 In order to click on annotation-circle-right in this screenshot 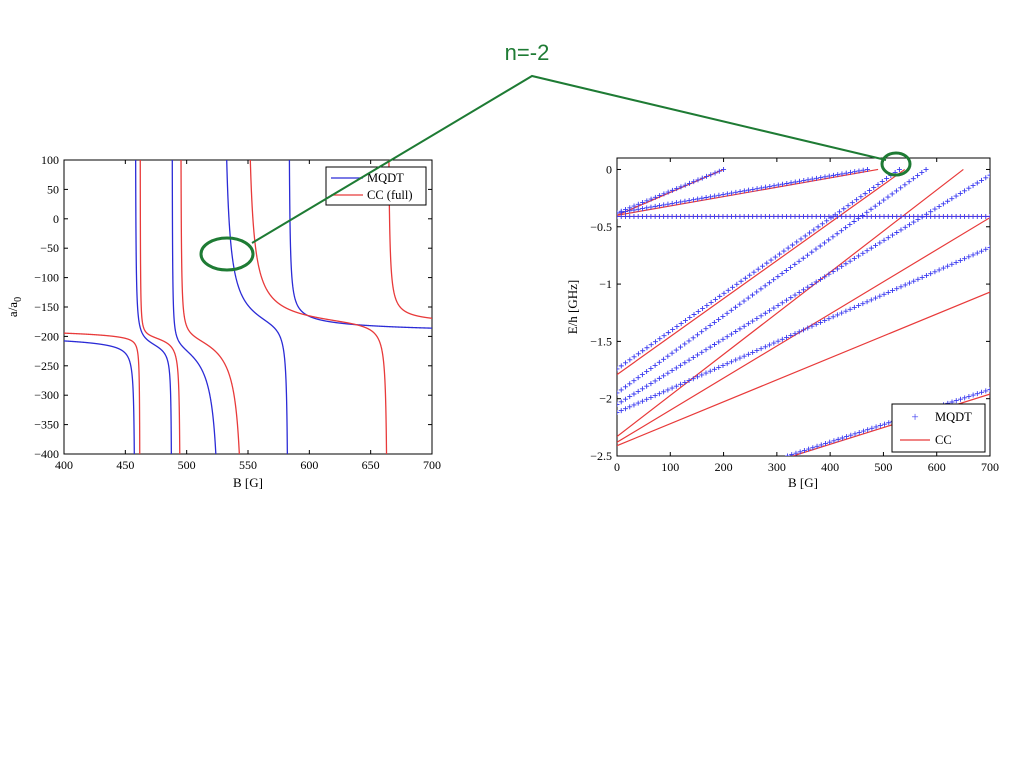, I will do `click(896, 164)`.